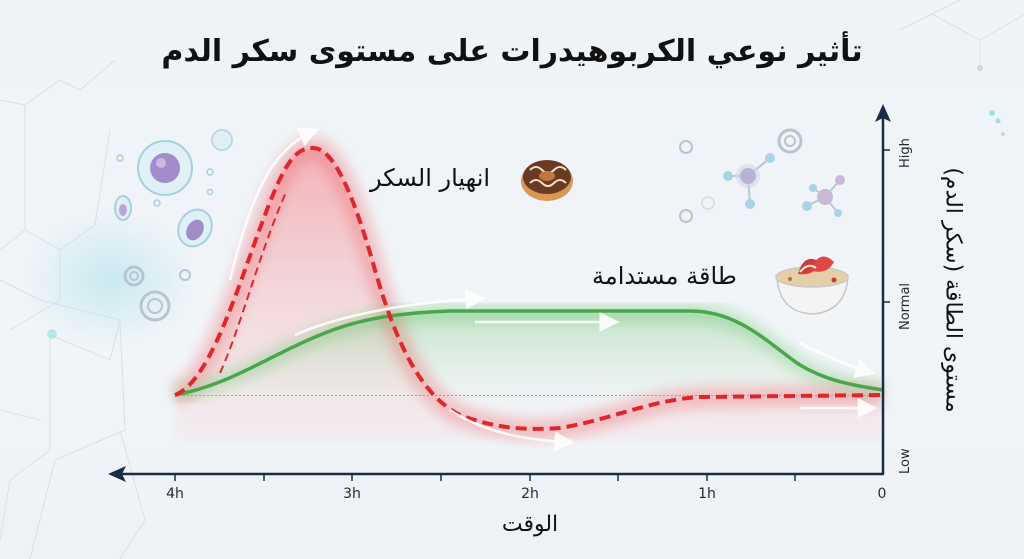 The height and width of the screenshot is (559, 1024). I want to click on y-tick-low: Low, so click(905, 461).